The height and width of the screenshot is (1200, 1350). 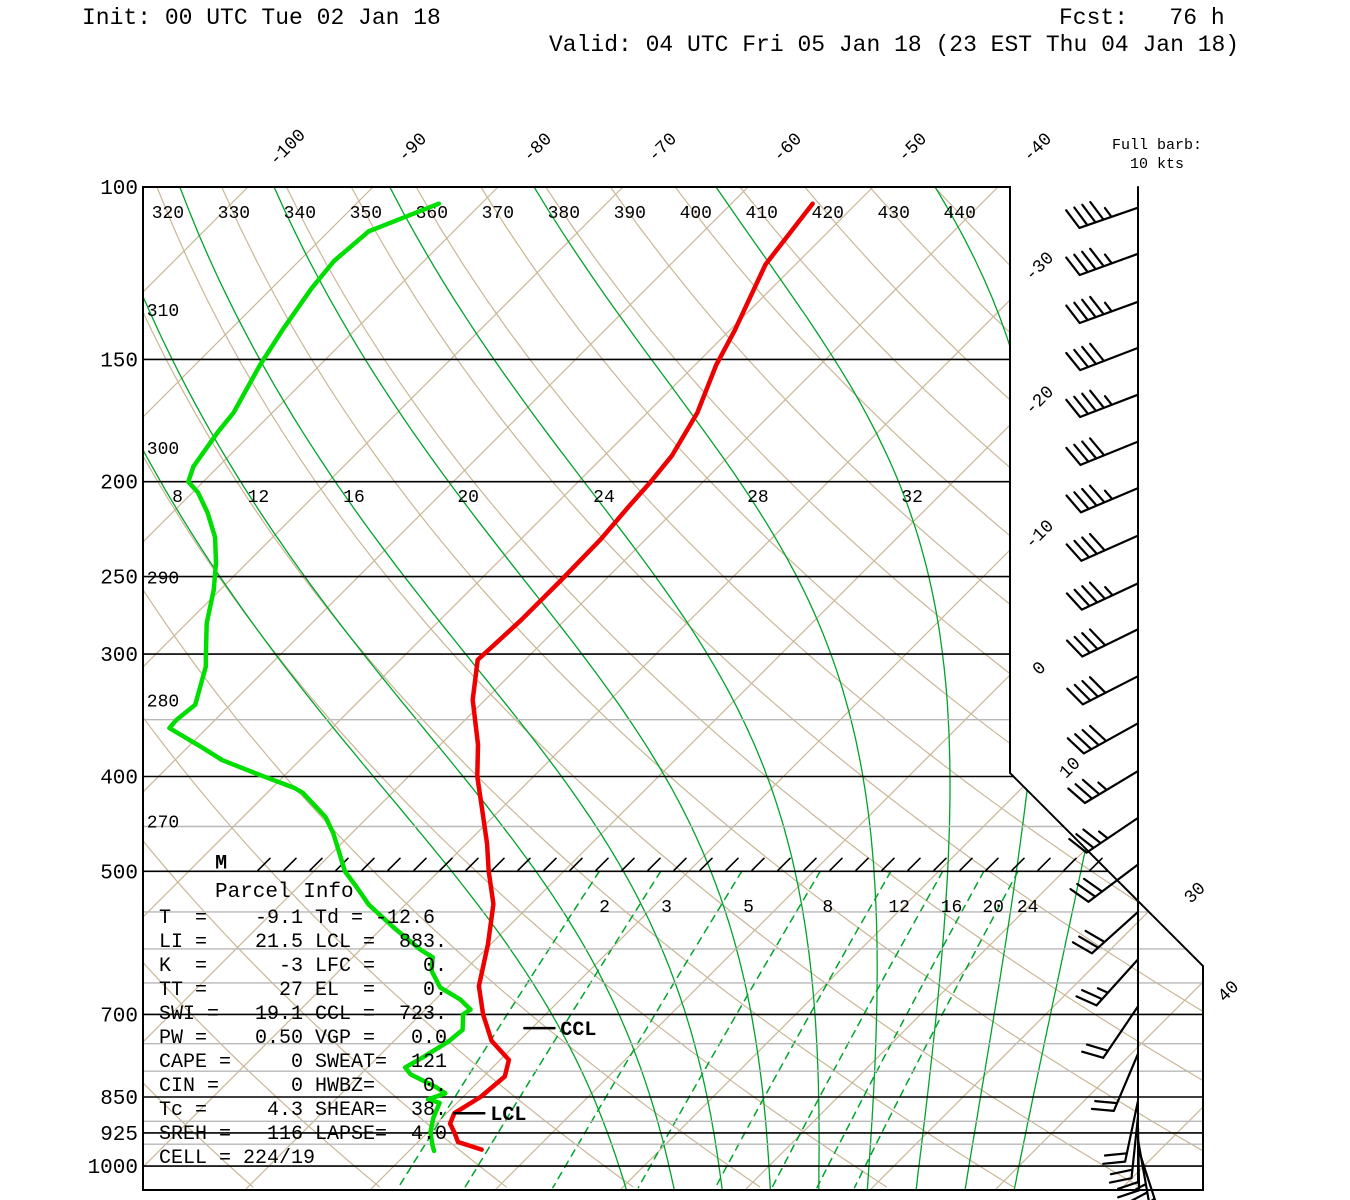 What do you see at coordinates (354, 498) in the screenshot?
I see `moist-adiabat-label: 16` at bounding box center [354, 498].